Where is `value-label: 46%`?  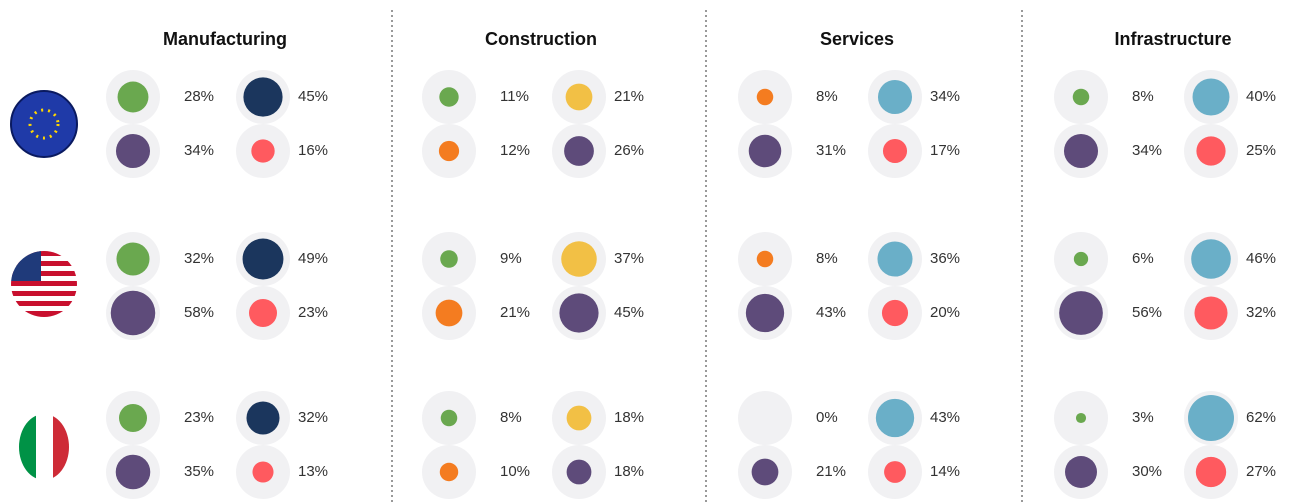
value-label: 46% is located at coordinates (1261, 258).